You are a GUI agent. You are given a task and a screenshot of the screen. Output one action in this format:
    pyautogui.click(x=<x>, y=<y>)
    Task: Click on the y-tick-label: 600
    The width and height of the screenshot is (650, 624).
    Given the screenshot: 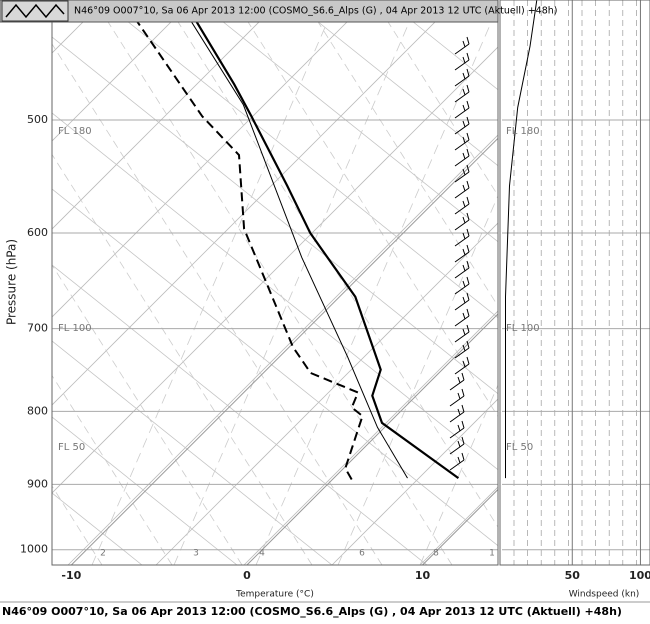 What is the action you would take?
    pyautogui.click(x=37, y=232)
    